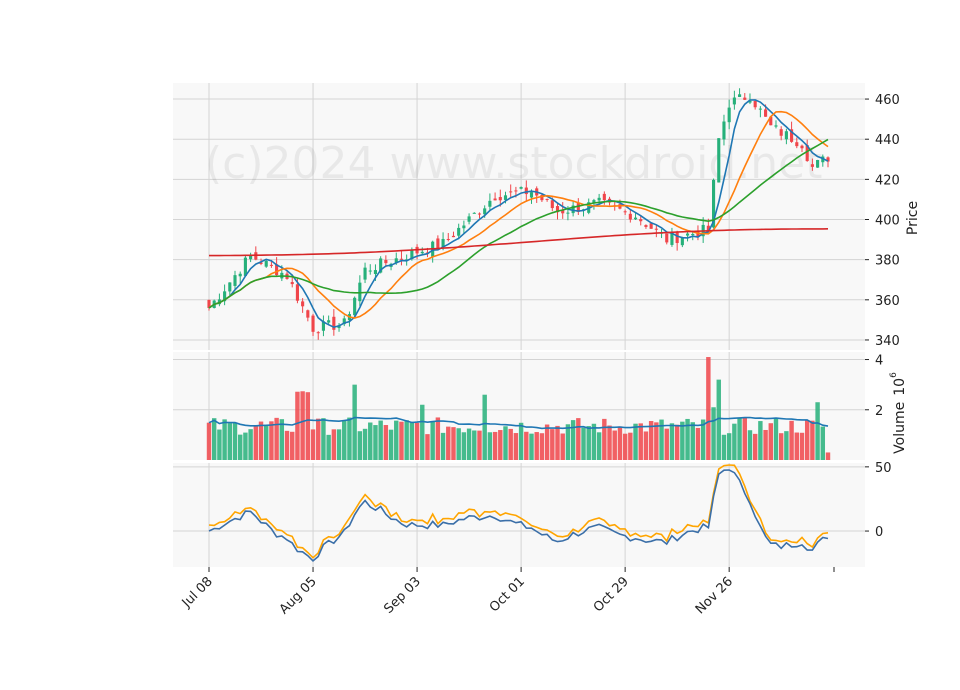 This screenshot has height=690, width=960. What do you see at coordinates (518, 408) in the screenshot?
I see `volume-bars` at bounding box center [518, 408].